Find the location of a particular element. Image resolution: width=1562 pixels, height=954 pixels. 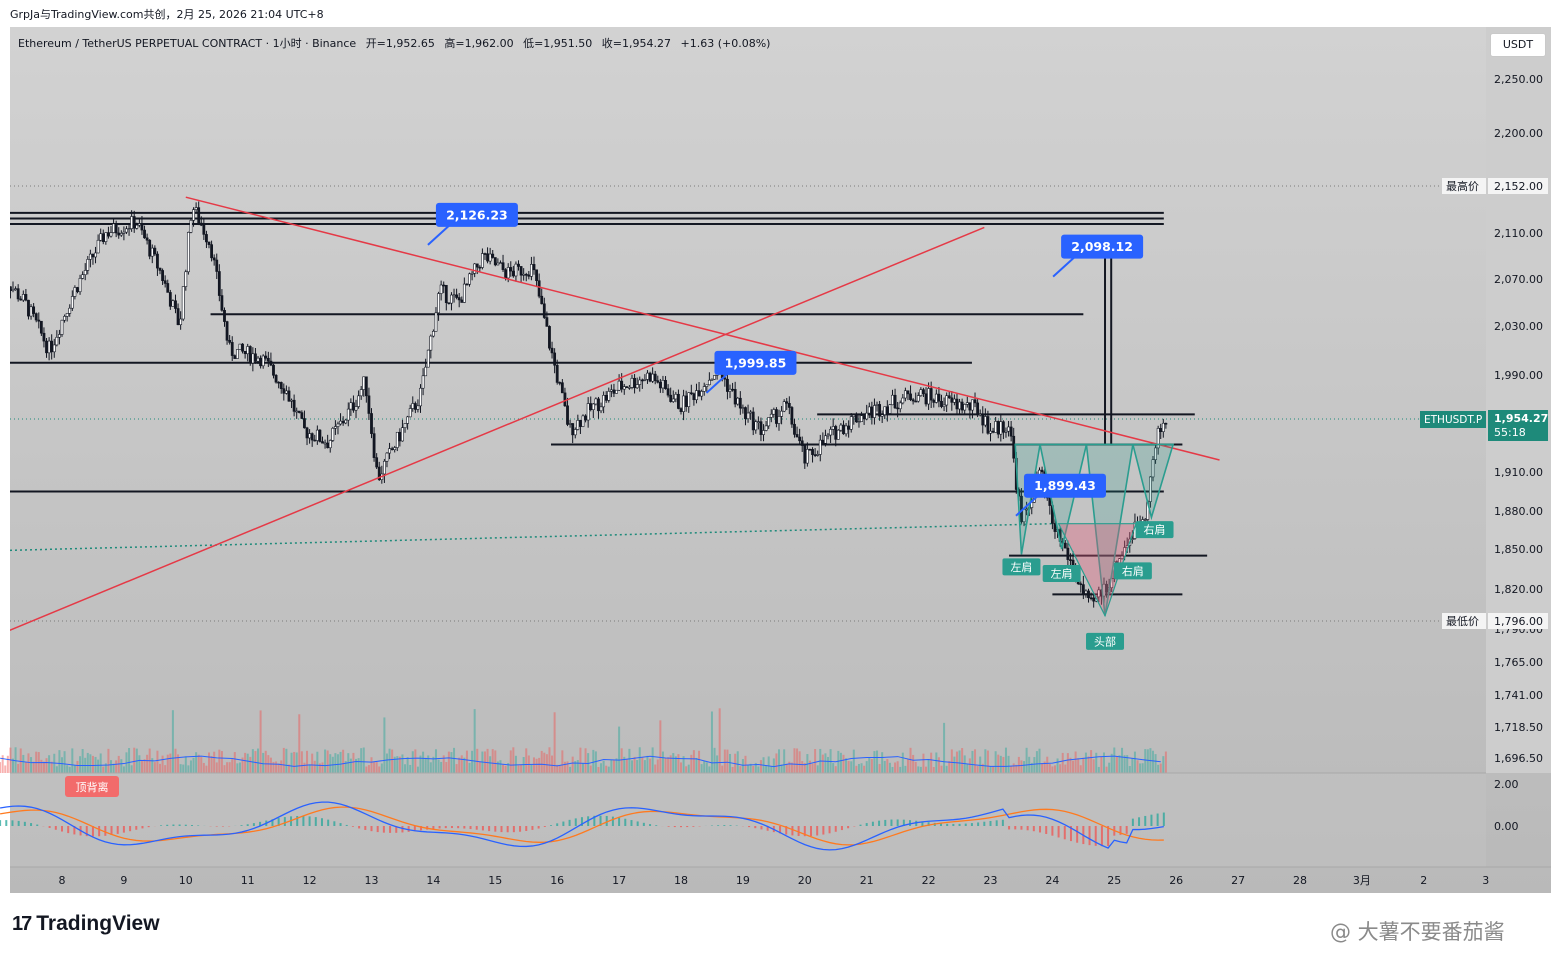

currency-unit-button: USDT is located at coordinates (1518, 45).